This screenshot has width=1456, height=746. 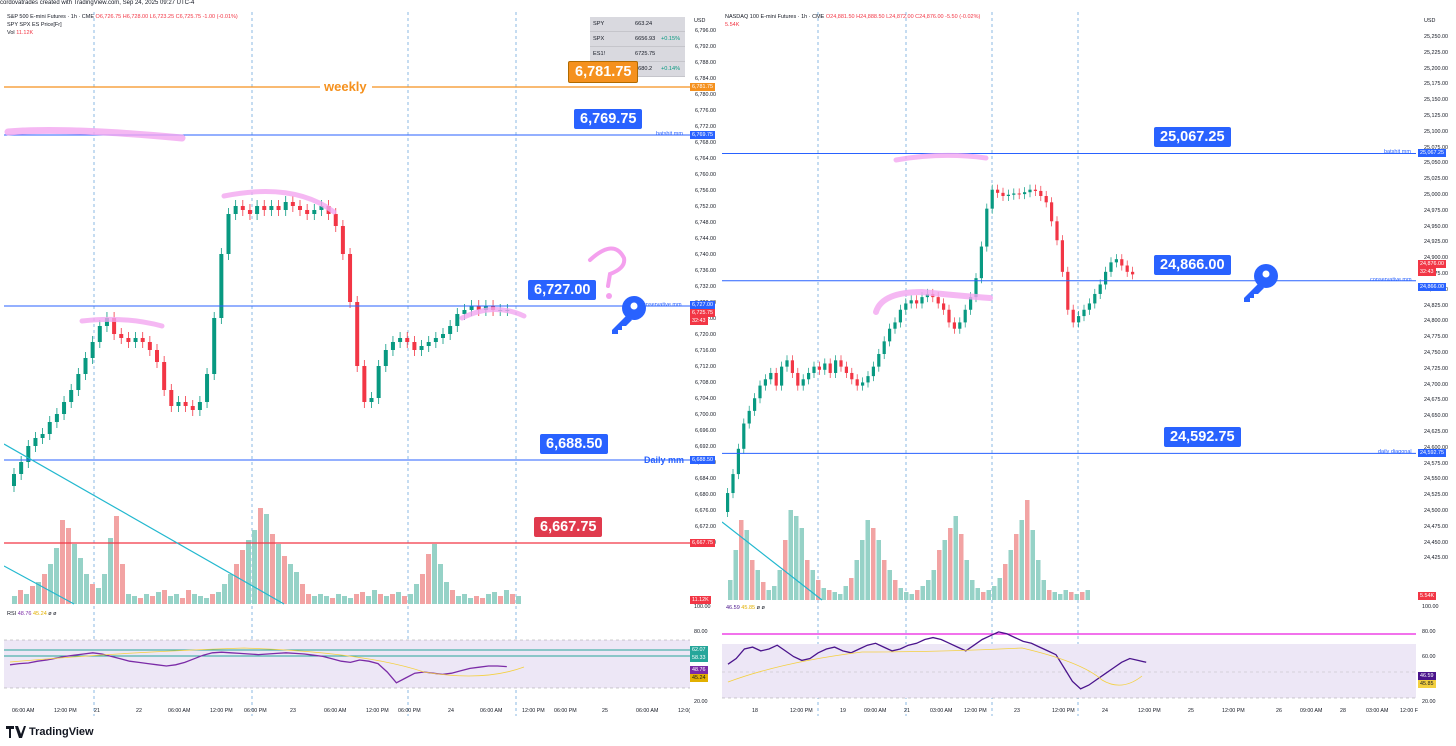 I want to click on right-vol-value: 5.54K, so click(x=732, y=25).